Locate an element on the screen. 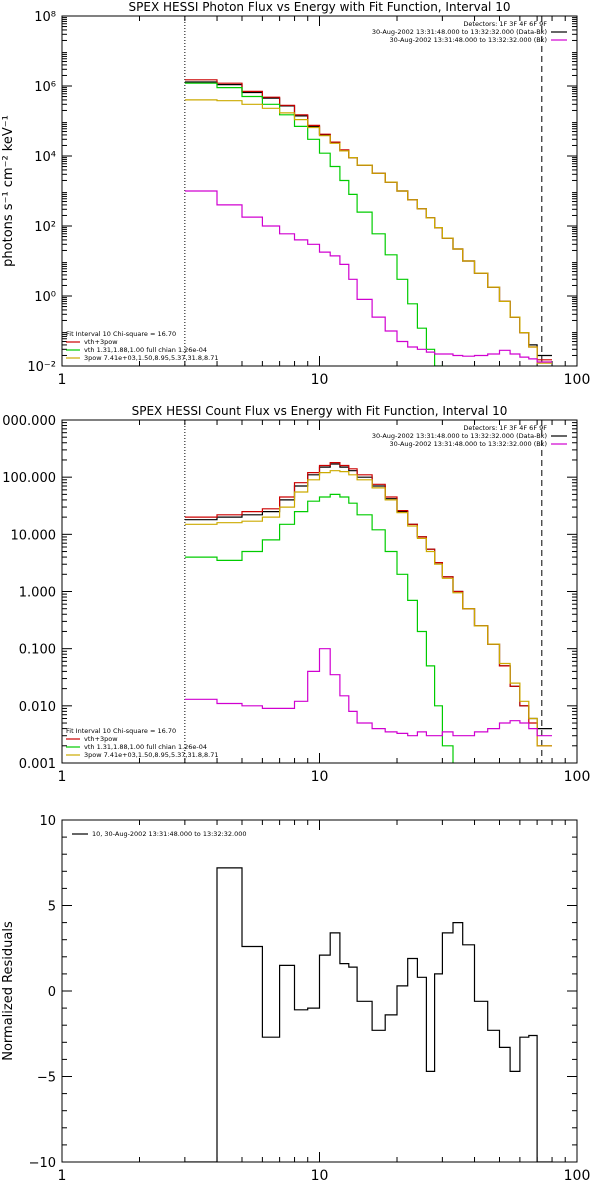 The image size is (600, 1200). y-axis-label: photons s⁻¹ cm⁻² keV⁻¹ is located at coordinates (8, 191).